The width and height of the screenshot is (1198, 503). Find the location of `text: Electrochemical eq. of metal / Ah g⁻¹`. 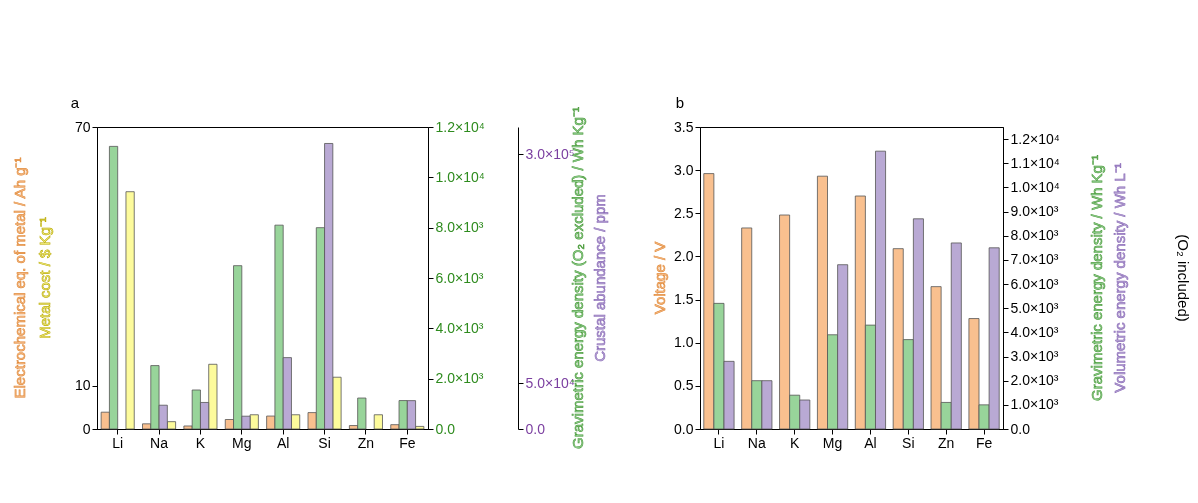

text: Electrochemical eq. of metal / Ah g⁻¹ is located at coordinates (19, 278).